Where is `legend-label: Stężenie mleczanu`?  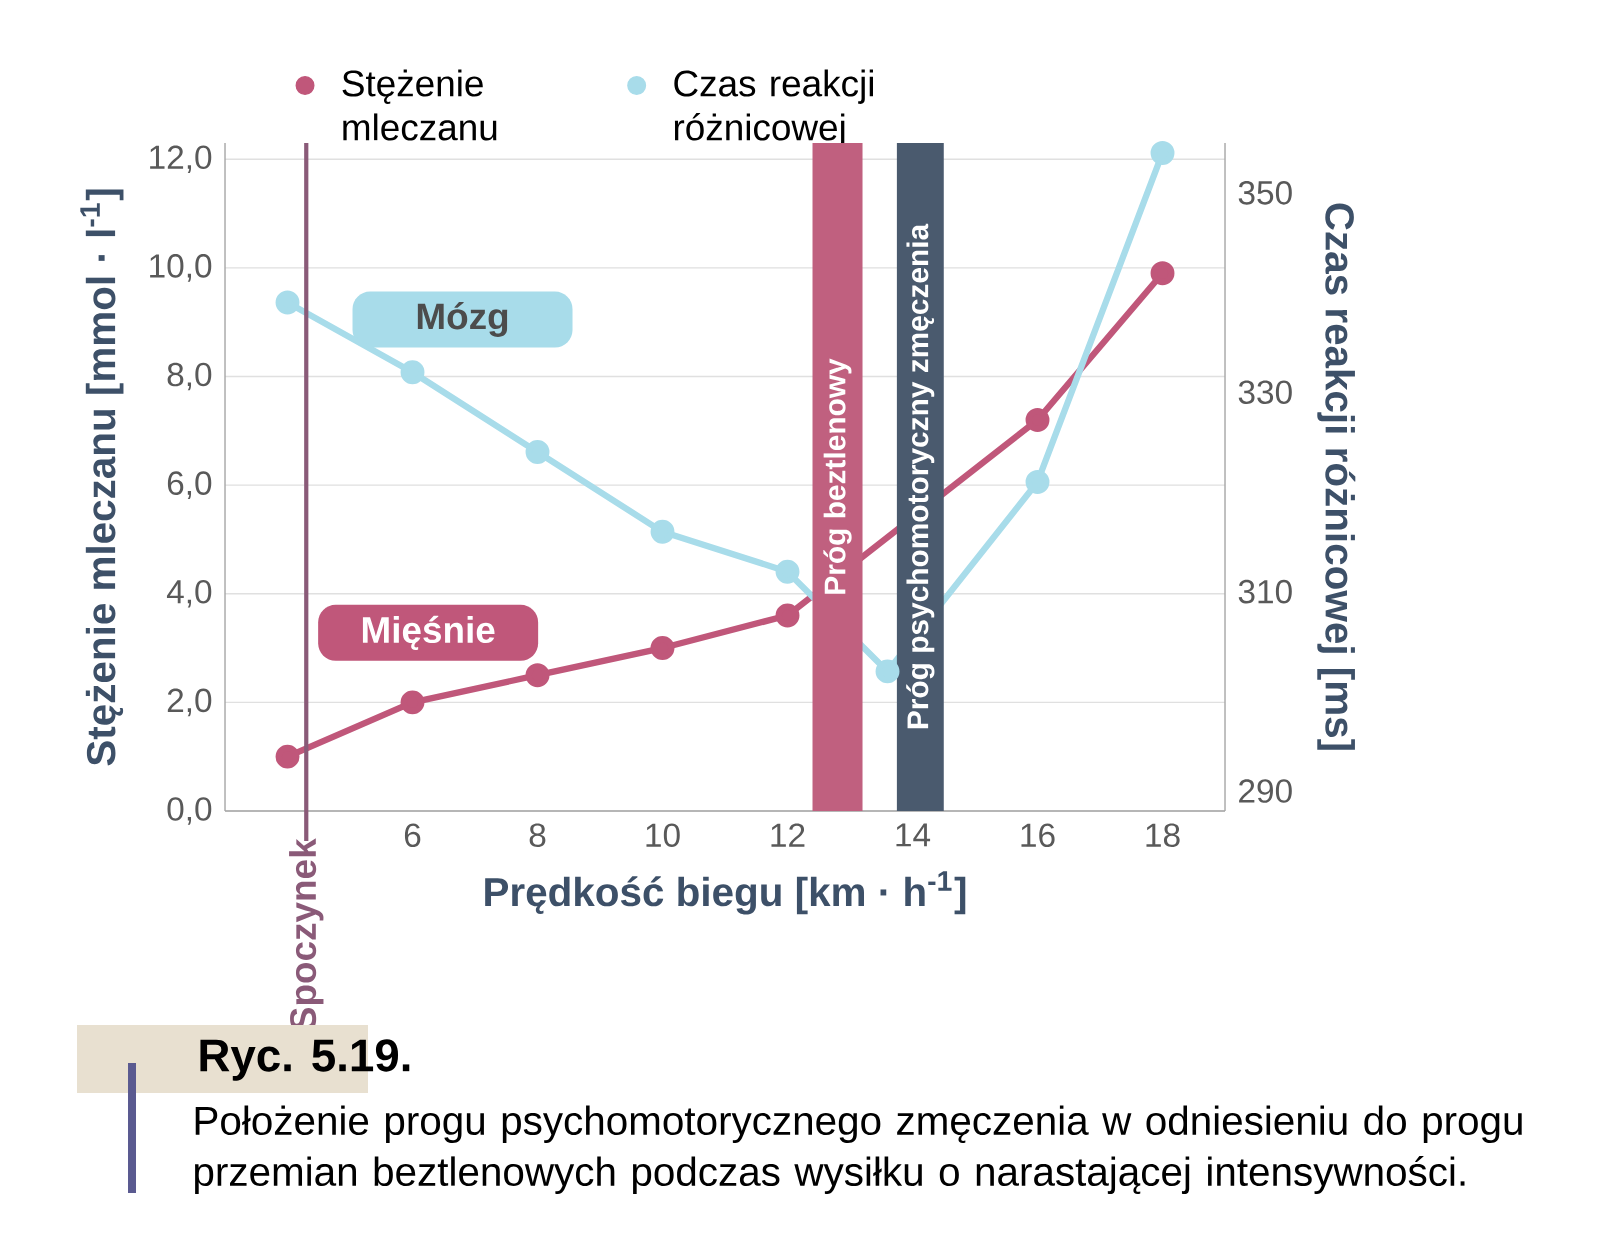
legend-label: Stężenie mleczanu is located at coordinates (419, 105).